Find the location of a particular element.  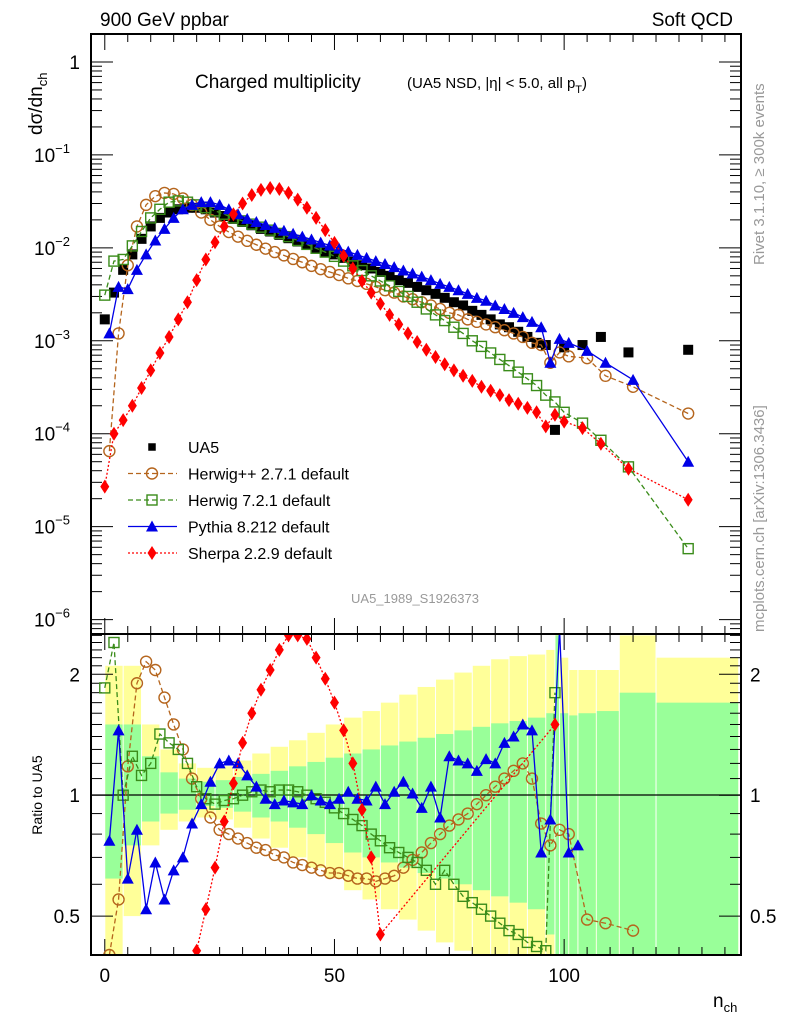

y-tick-label: 1 is located at coordinates (74, 63).